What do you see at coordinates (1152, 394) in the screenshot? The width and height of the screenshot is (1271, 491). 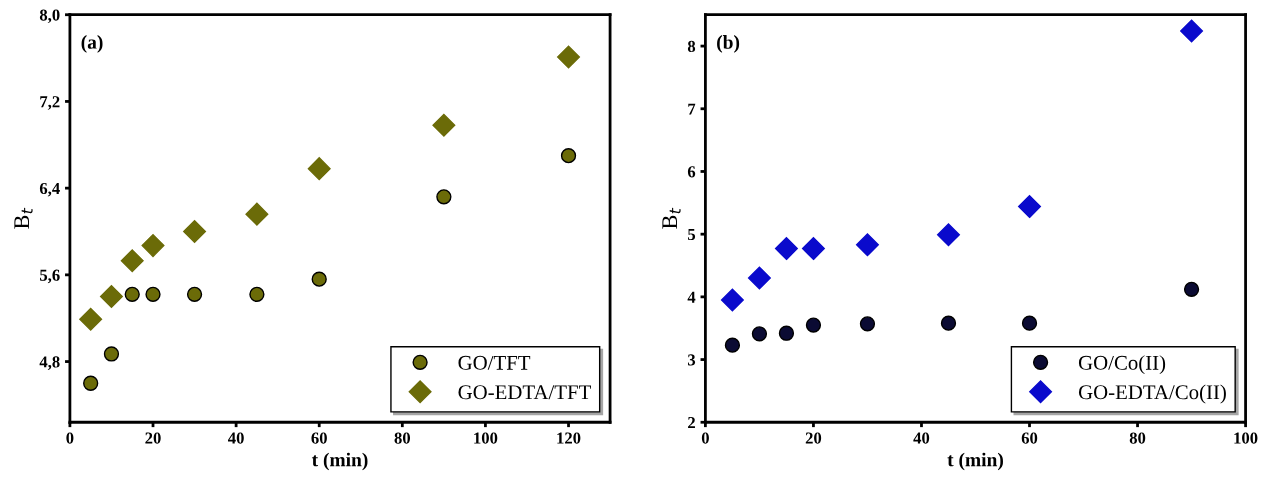 I see `legend-label: GO-EDTA/Co(II)` at bounding box center [1152, 394].